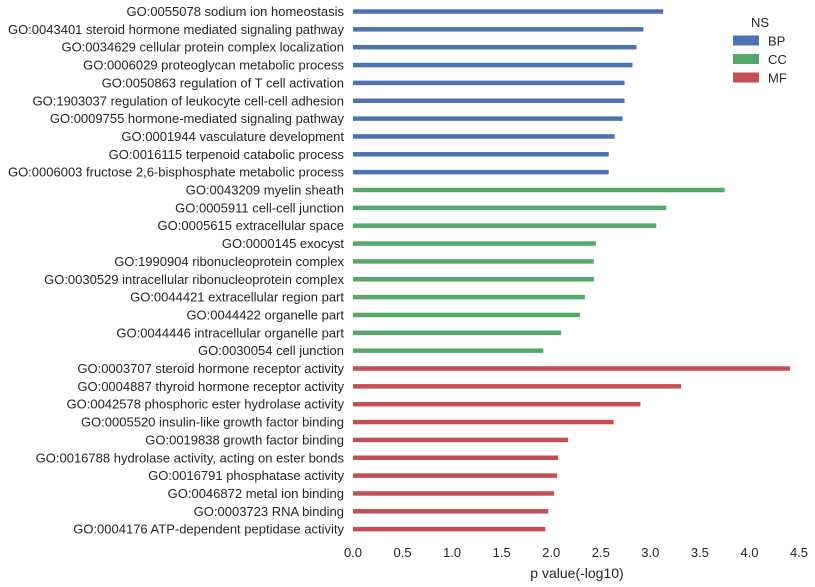  Describe the element at coordinates (700, 552) in the screenshot. I see `x-tick-label: 3.5` at that location.